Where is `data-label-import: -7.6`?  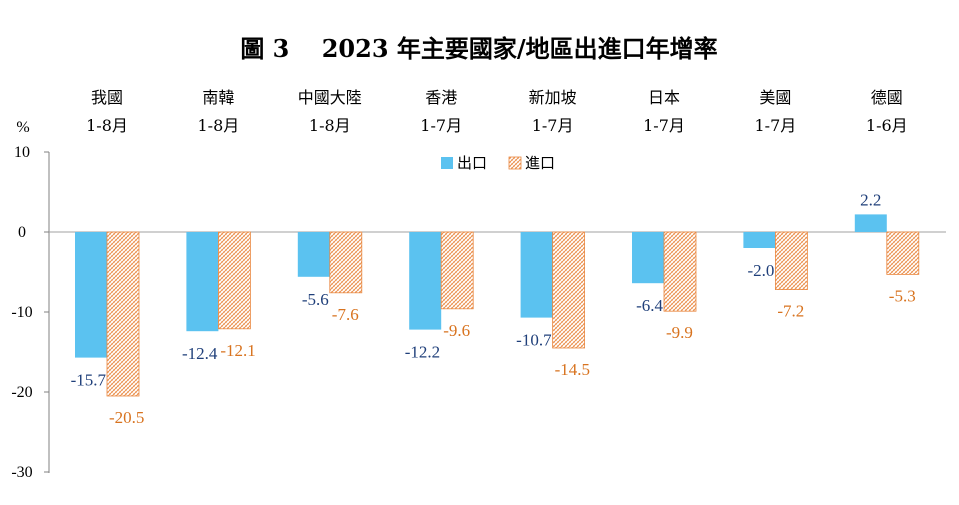
data-label-import: -7.6 is located at coordinates (345, 314).